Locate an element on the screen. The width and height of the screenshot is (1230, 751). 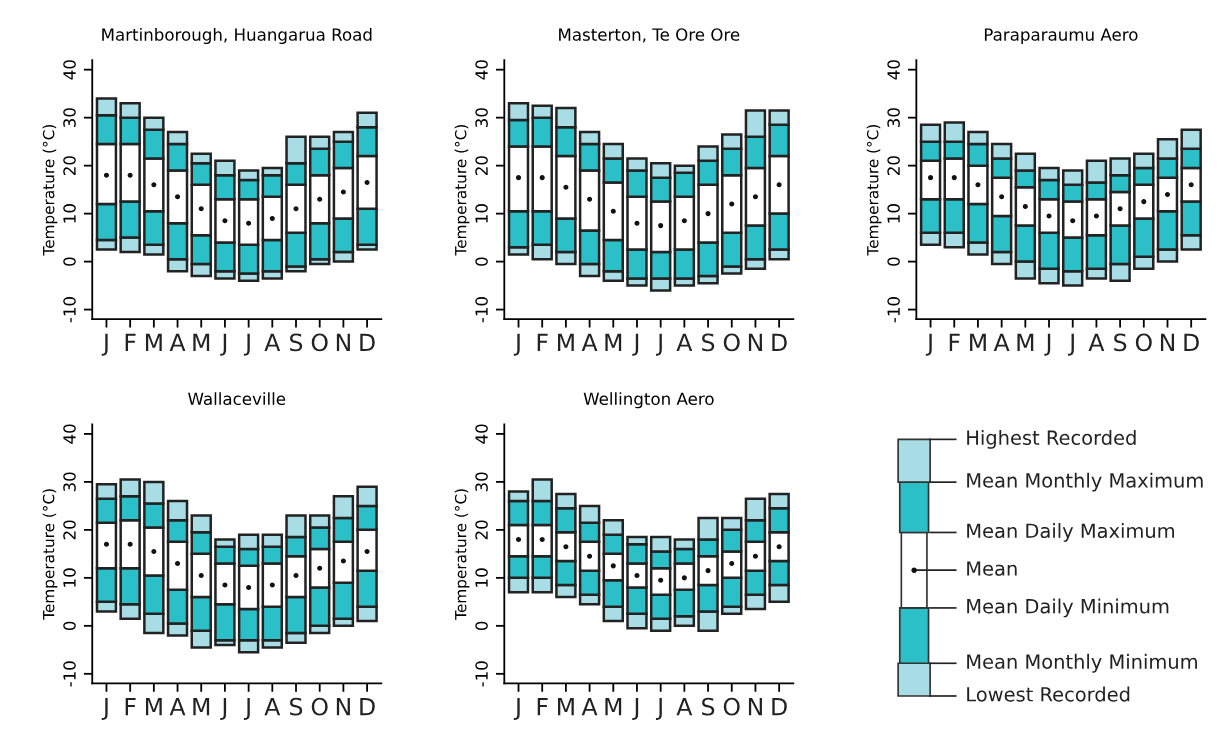
text: Mean is located at coordinates (992, 568).